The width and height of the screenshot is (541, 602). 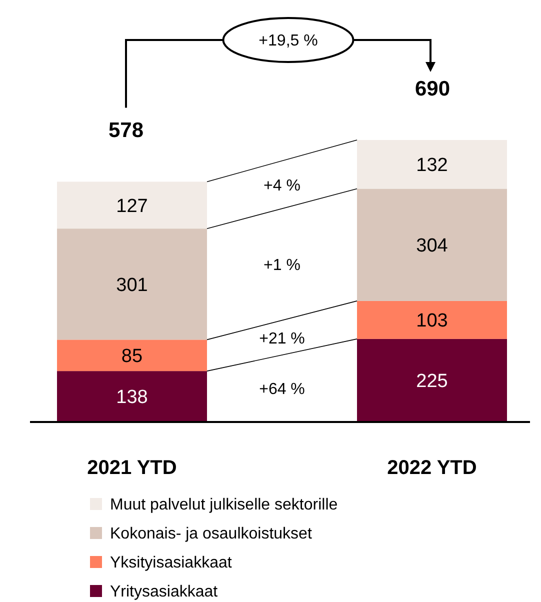 I want to click on annotation: +64 %, so click(x=282, y=389).